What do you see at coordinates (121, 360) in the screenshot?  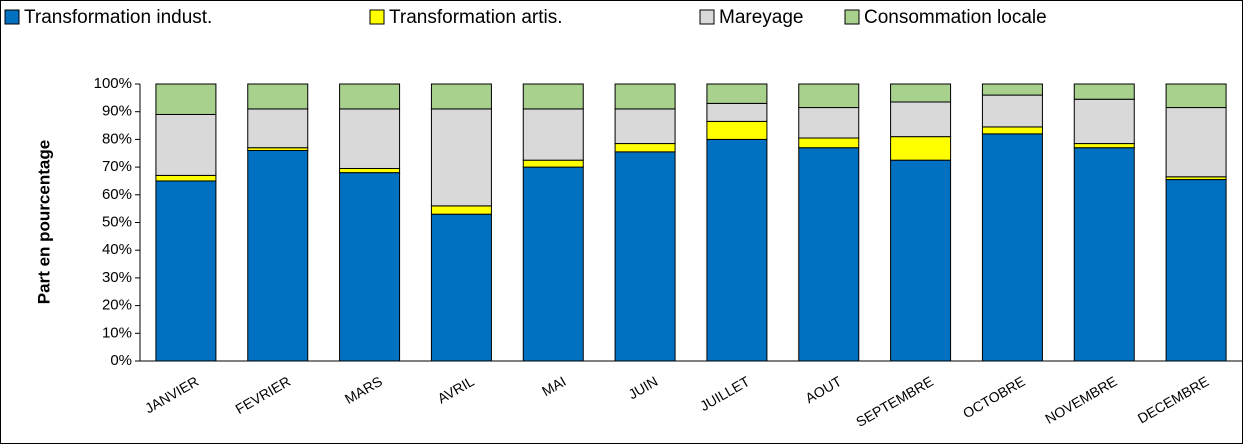 I see `y-tick-label: 0%` at bounding box center [121, 360].